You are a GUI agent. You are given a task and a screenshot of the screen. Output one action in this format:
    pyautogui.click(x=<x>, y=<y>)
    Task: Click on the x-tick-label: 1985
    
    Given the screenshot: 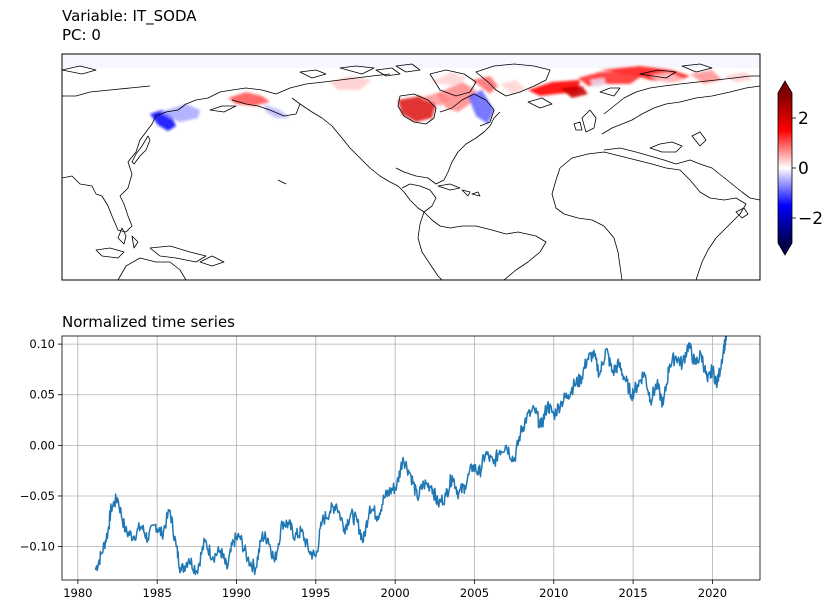 What is the action you would take?
    pyautogui.click(x=157, y=593)
    